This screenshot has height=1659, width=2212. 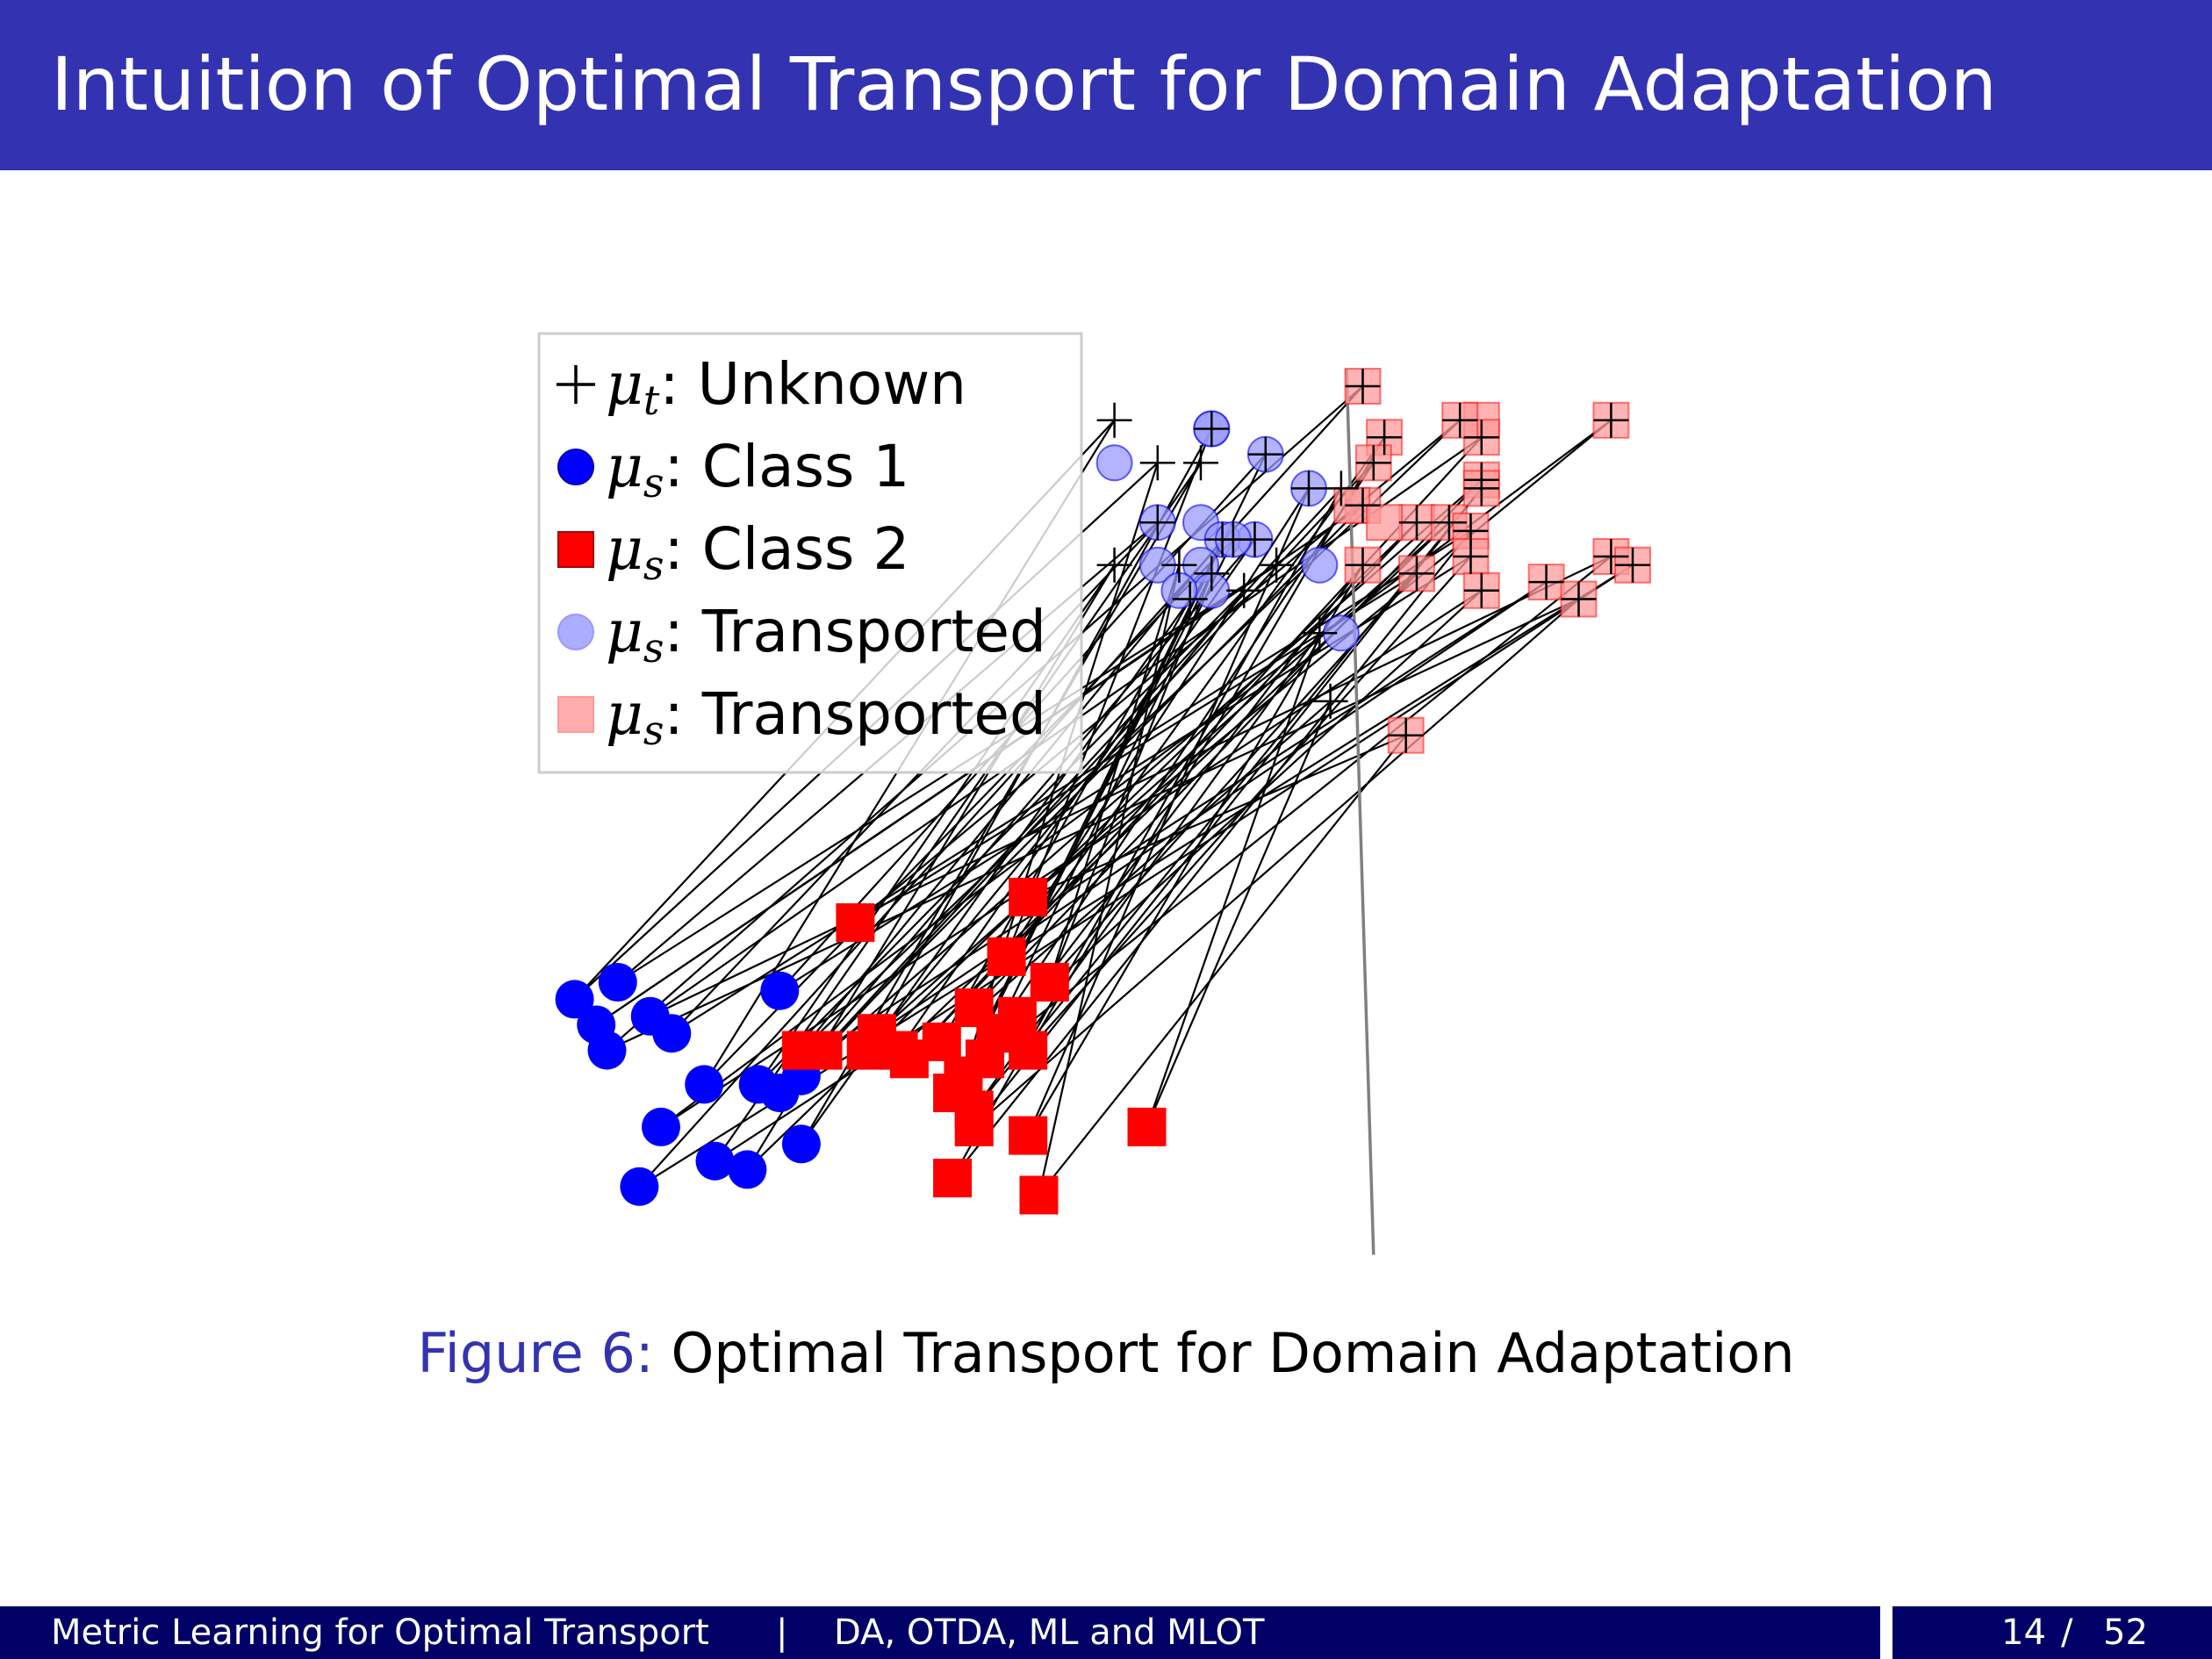 What do you see at coordinates (1233, 1353) in the screenshot?
I see `figure-caption-text: Optimal Transport for Domain Adaptation` at bounding box center [1233, 1353].